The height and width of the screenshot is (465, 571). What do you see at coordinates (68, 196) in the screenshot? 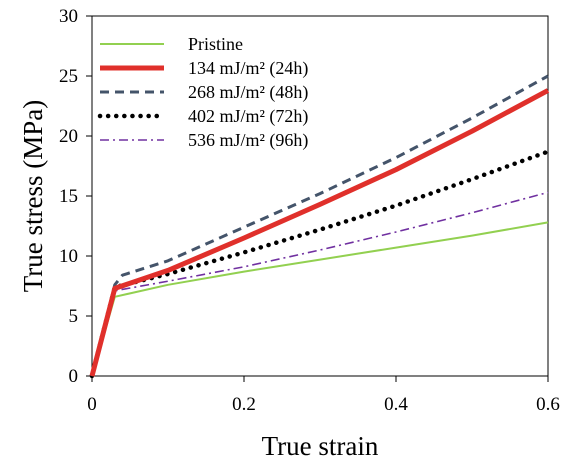
I see `y-tick-label: 15` at bounding box center [68, 196].